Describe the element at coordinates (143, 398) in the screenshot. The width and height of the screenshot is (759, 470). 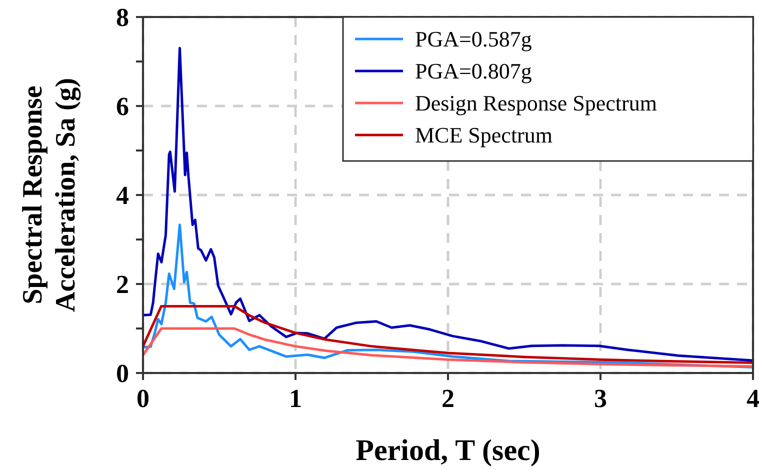
I see `x-tick-label: 0` at that location.